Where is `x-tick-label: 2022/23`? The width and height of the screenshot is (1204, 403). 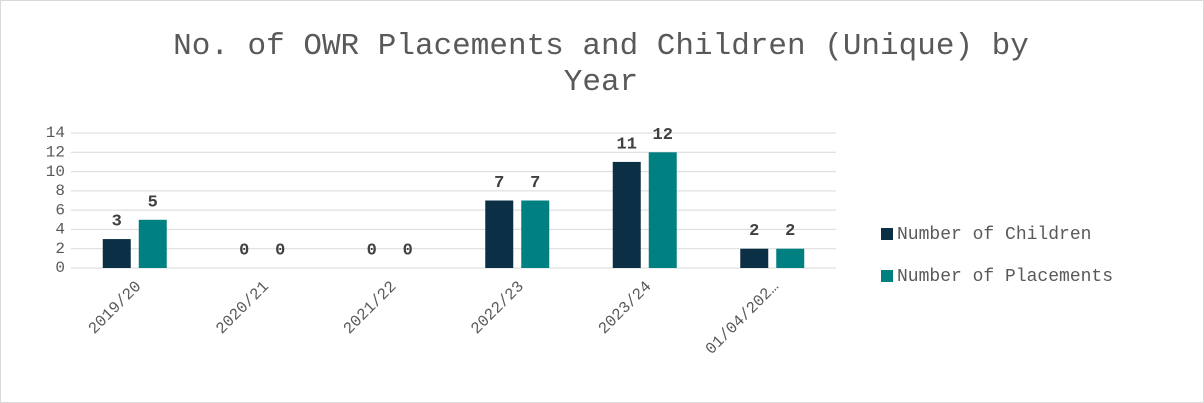 x-tick-label: 2022/23 is located at coordinates (498, 308).